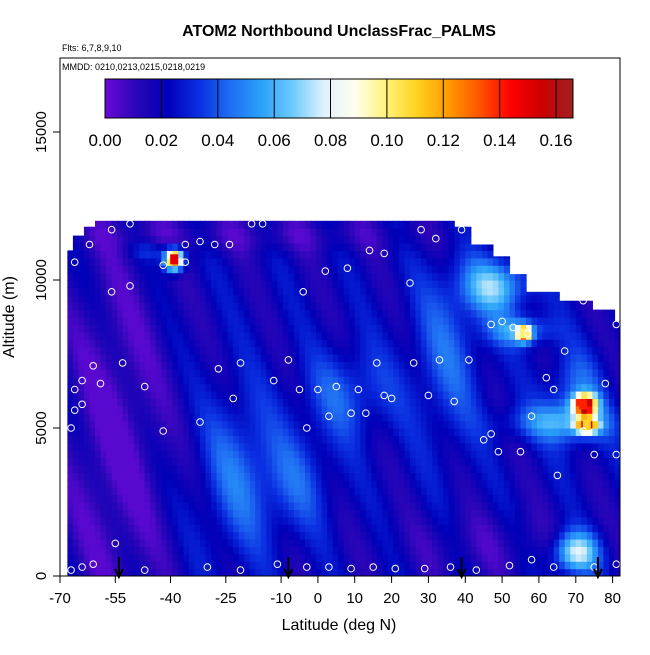  What do you see at coordinates (329, 416) in the screenshot?
I see `sample-point` at bounding box center [329, 416].